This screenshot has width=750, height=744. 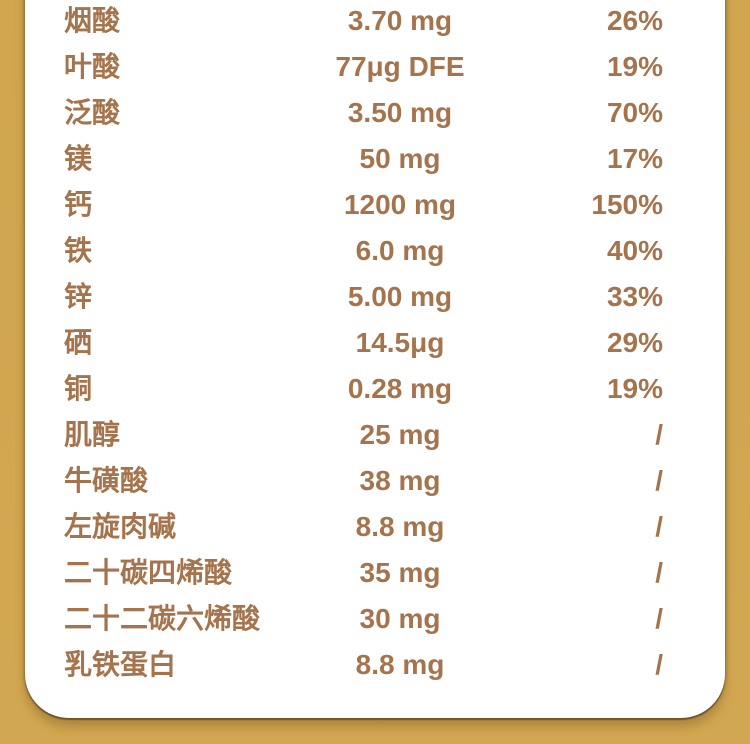 I want to click on table-row: 牛磺酸 38 mg /, so click(x=375, y=481).